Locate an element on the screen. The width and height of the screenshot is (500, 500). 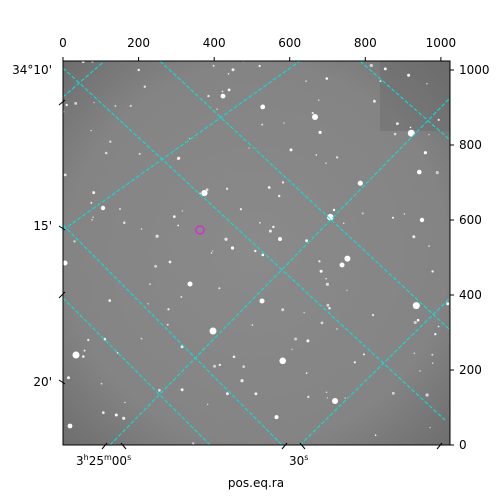
right-tick-1000: 1000 is located at coordinates (474, 70).